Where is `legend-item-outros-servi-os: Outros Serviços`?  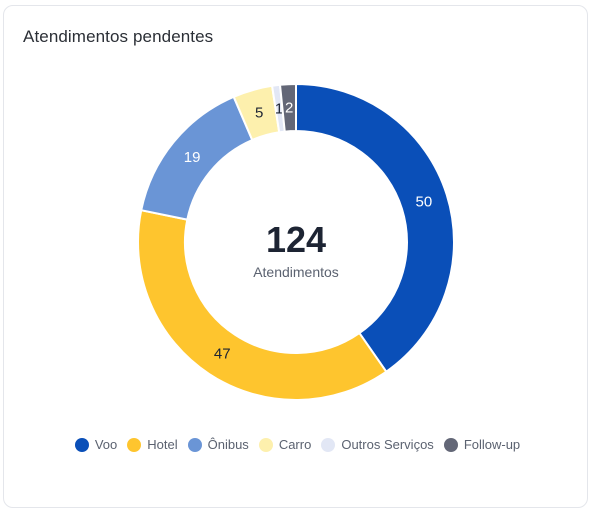
legend-item-outros-servi-os: Outros Serviços is located at coordinates (377, 444).